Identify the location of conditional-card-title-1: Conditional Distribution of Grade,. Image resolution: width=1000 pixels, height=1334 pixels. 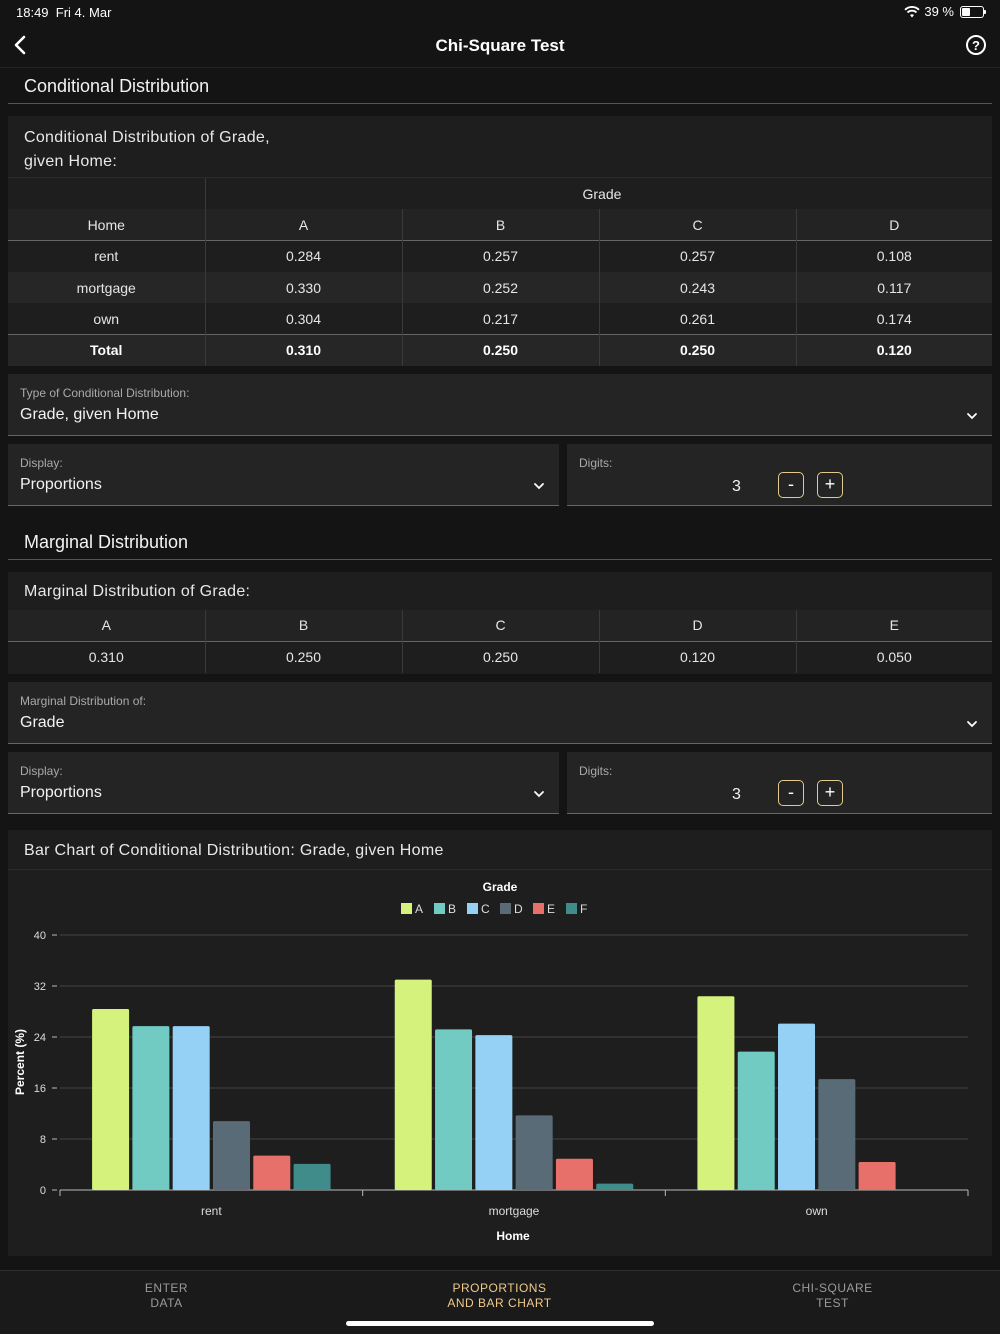
(147, 137).